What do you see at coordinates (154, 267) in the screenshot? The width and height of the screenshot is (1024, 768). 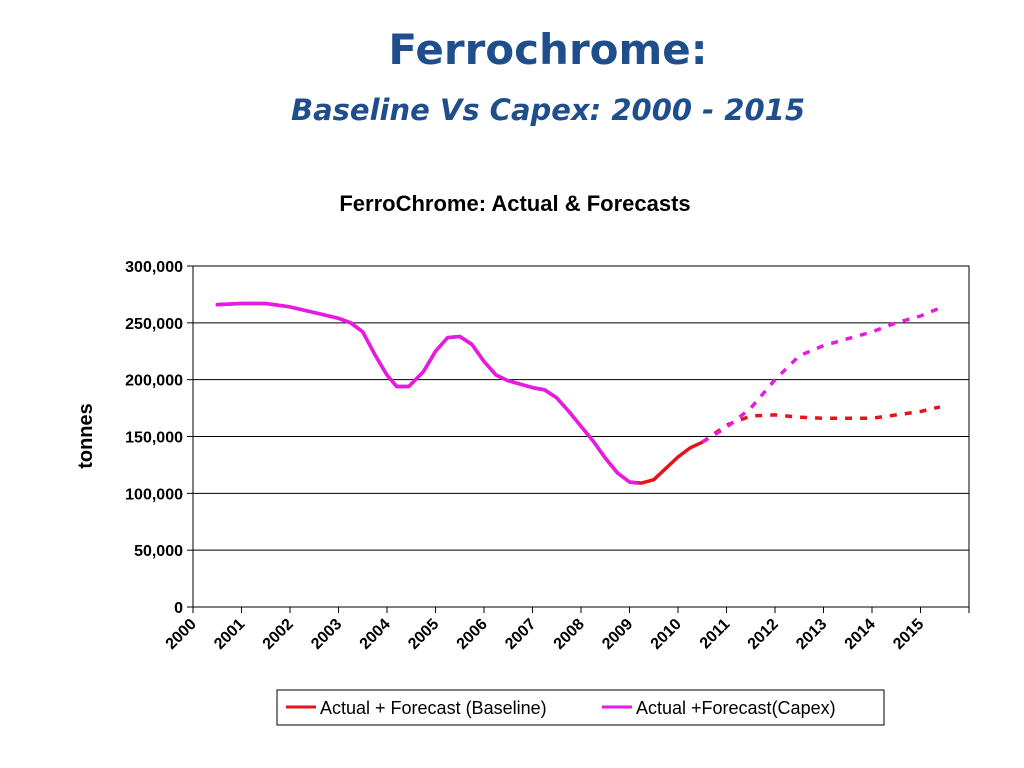 I see `y-tick-label: 300,000` at bounding box center [154, 267].